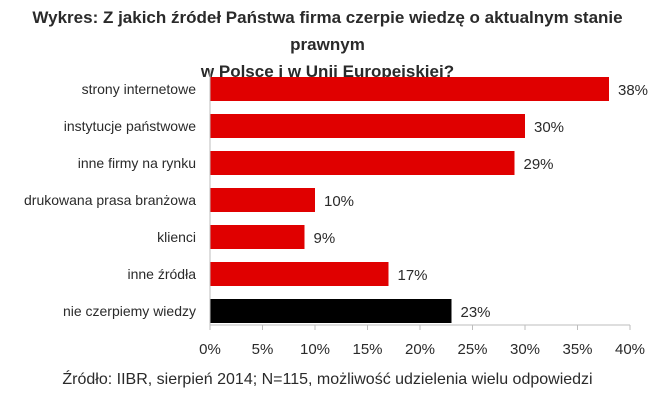 The image size is (655, 402). I want to click on category-label: inne firmy na rynku, so click(137, 163).